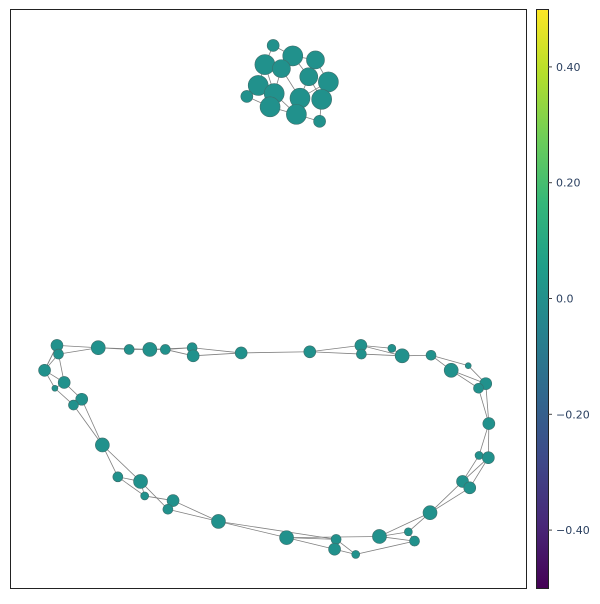  I want to click on colorbar-ticks: 0.40 0.20 0.0 −0.20 −0.40, so click(569, 299).